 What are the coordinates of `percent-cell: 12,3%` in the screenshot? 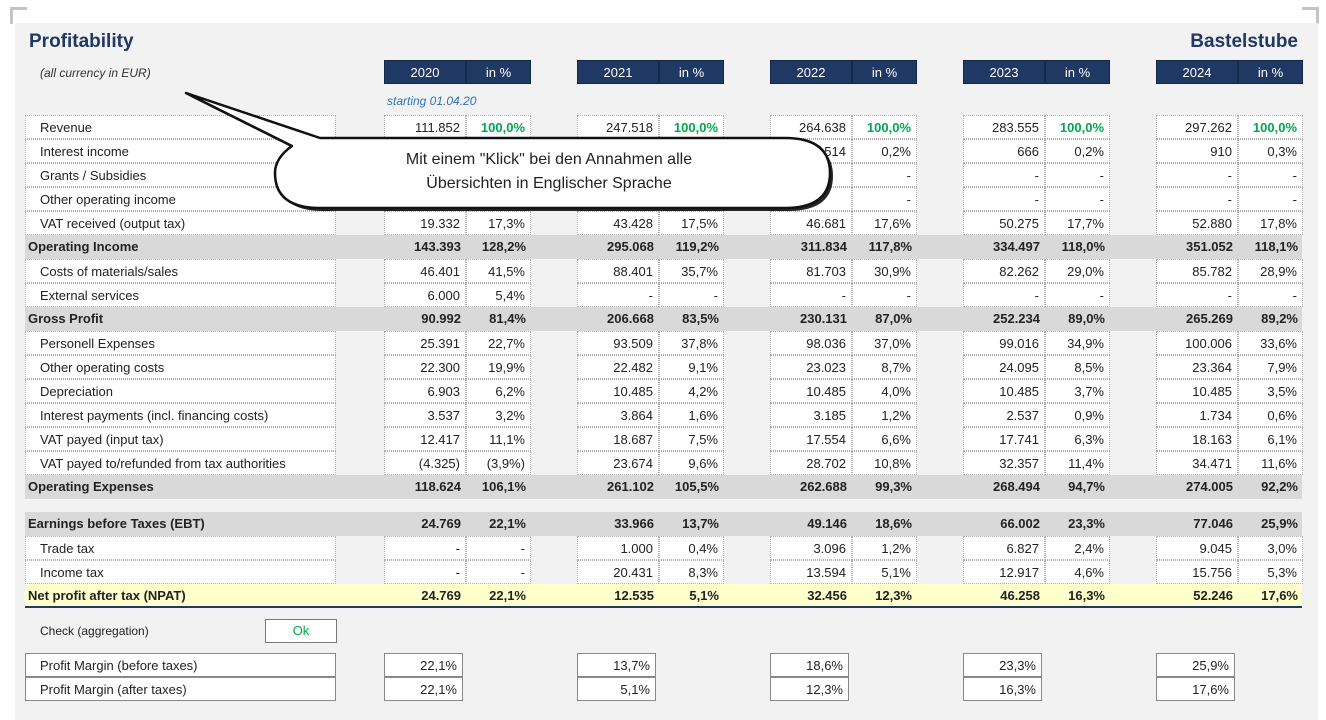 It's located at (893, 595).